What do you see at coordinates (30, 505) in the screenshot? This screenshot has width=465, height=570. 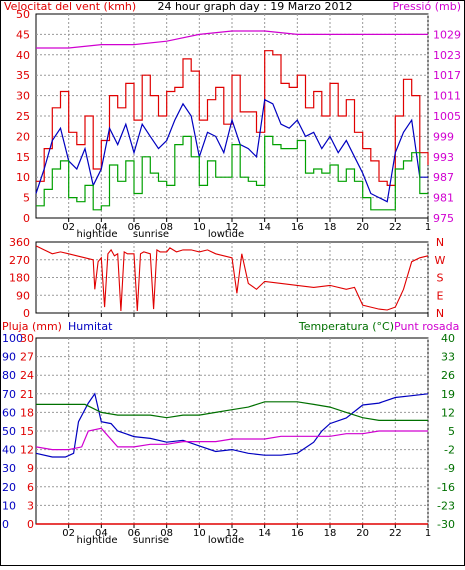 I see `rain-tick-label: 3` at bounding box center [30, 505].